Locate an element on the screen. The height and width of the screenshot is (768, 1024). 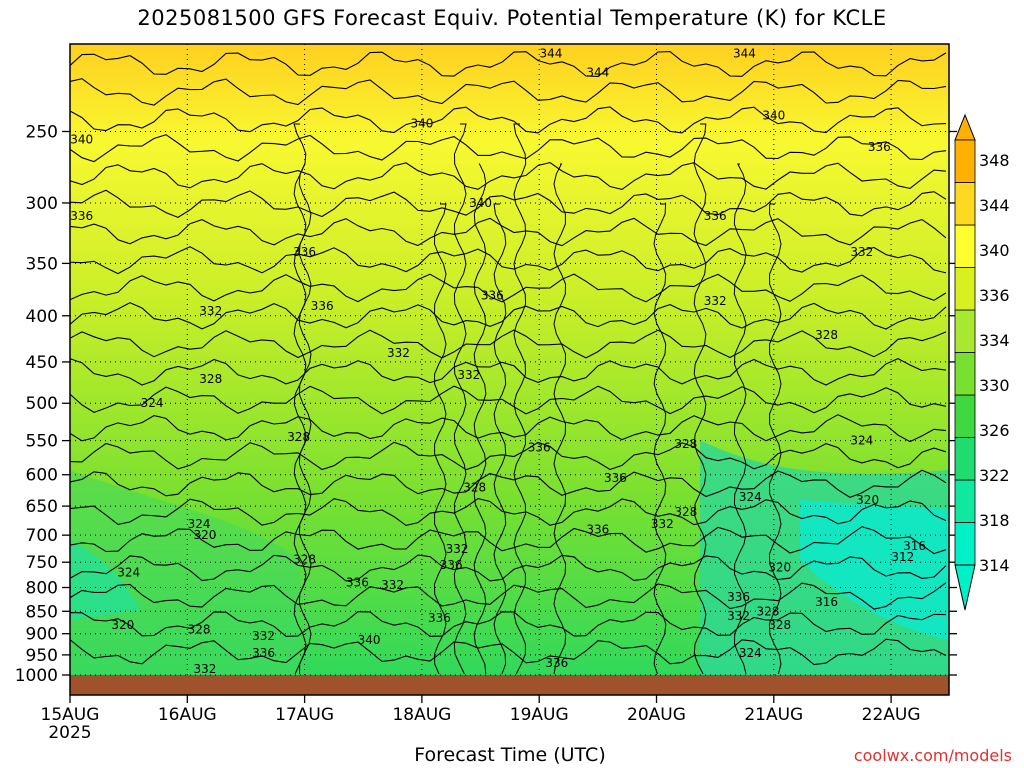
colorbar-bottom-arrow is located at coordinates (965, 587).